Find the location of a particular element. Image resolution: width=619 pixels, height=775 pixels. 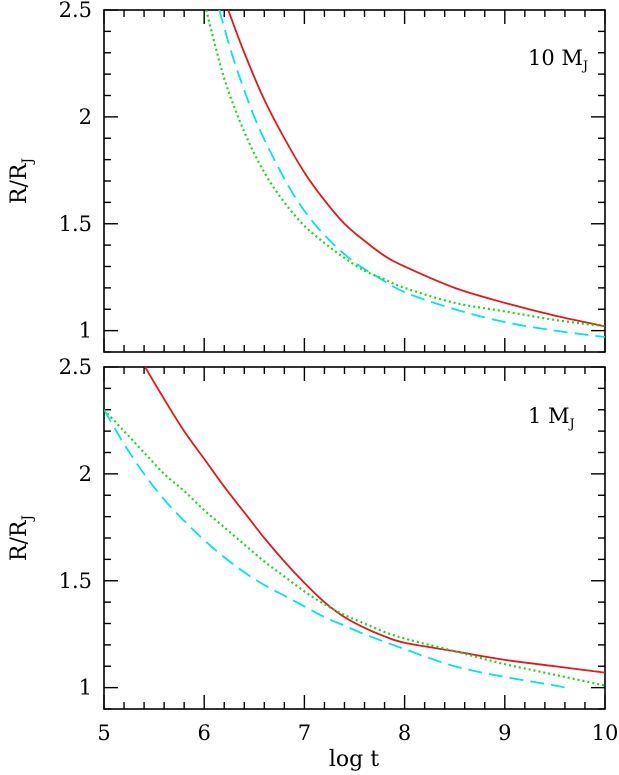

x-tick-label: 5 is located at coordinates (103, 733).